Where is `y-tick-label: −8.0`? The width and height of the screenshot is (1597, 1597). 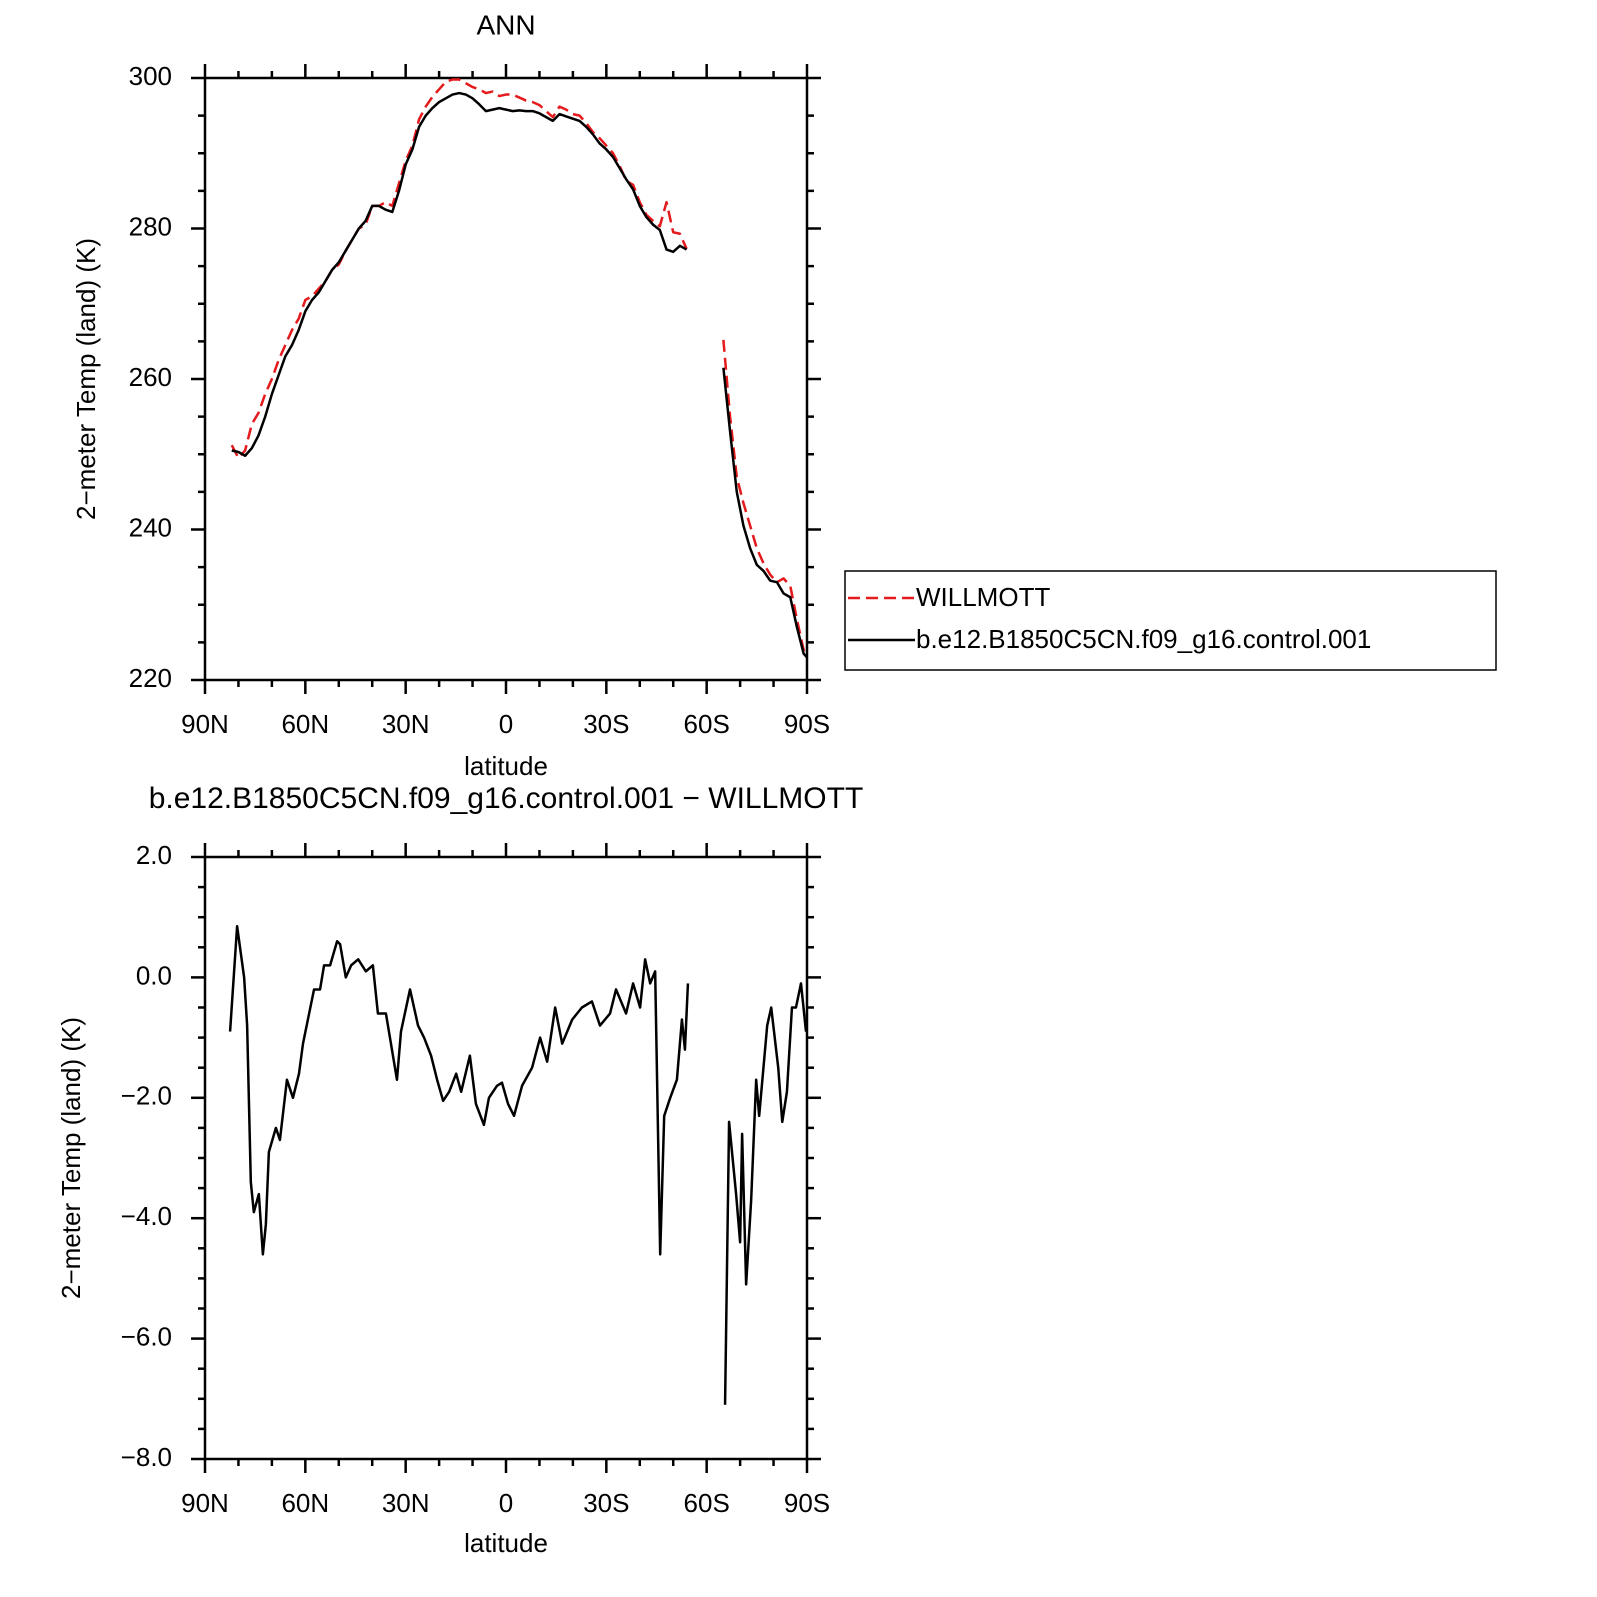 y-tick-label: −8.0 is located at coordinates (146, 1457).